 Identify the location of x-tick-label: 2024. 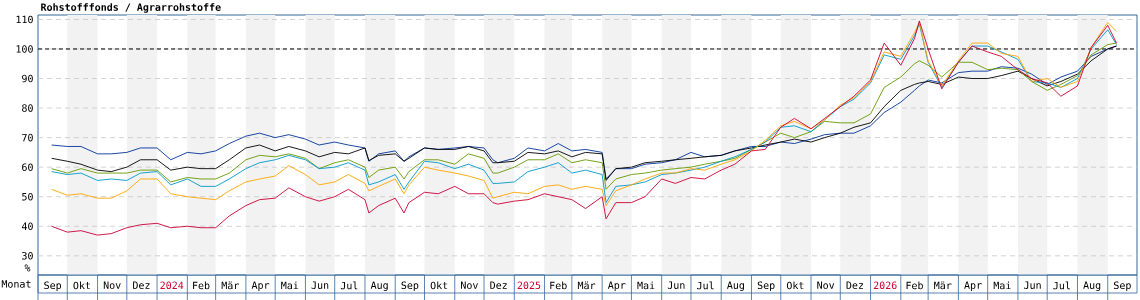
(172, 285).